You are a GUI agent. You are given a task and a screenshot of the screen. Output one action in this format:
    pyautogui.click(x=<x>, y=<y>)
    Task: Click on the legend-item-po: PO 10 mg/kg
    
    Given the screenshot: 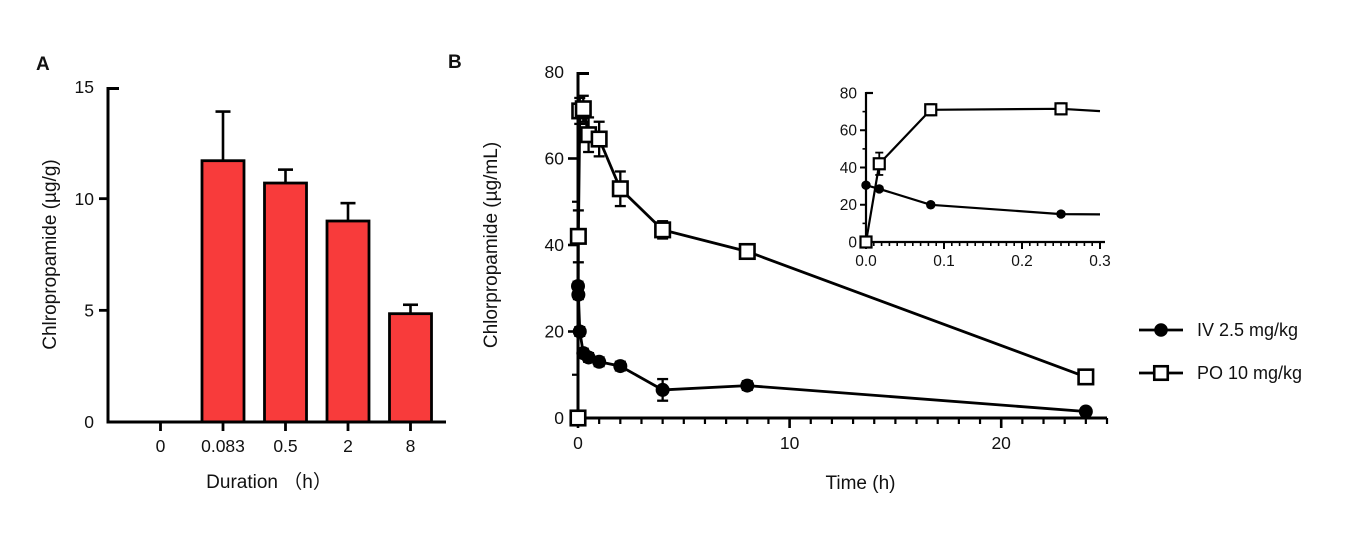 What is the action you would take?
    pyautogui.click(x=1220, y=373)
    